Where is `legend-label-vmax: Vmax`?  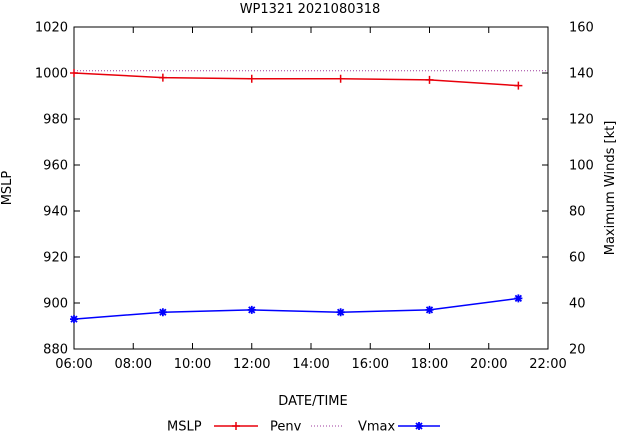
legend-label-vmax: Vmax is located at coordinates (377, 426).